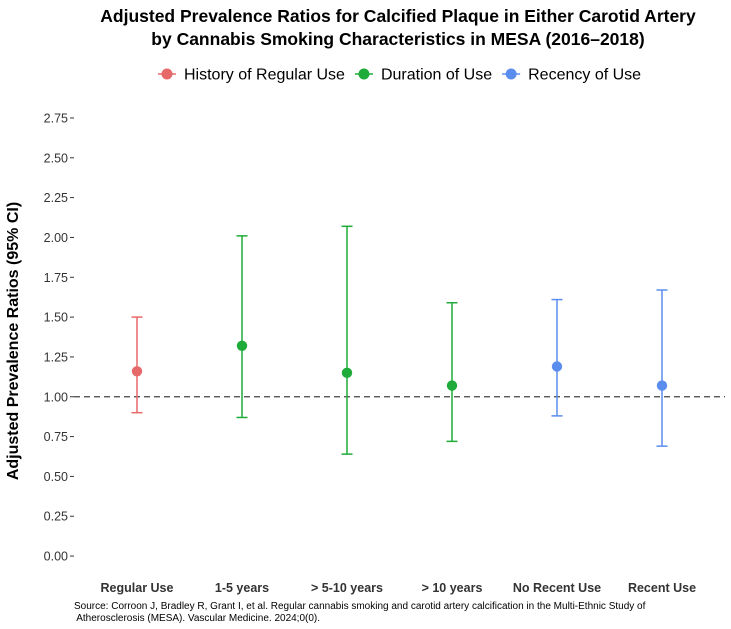  I want to click on legend-label: History of Regular Use, so click(264, 75).